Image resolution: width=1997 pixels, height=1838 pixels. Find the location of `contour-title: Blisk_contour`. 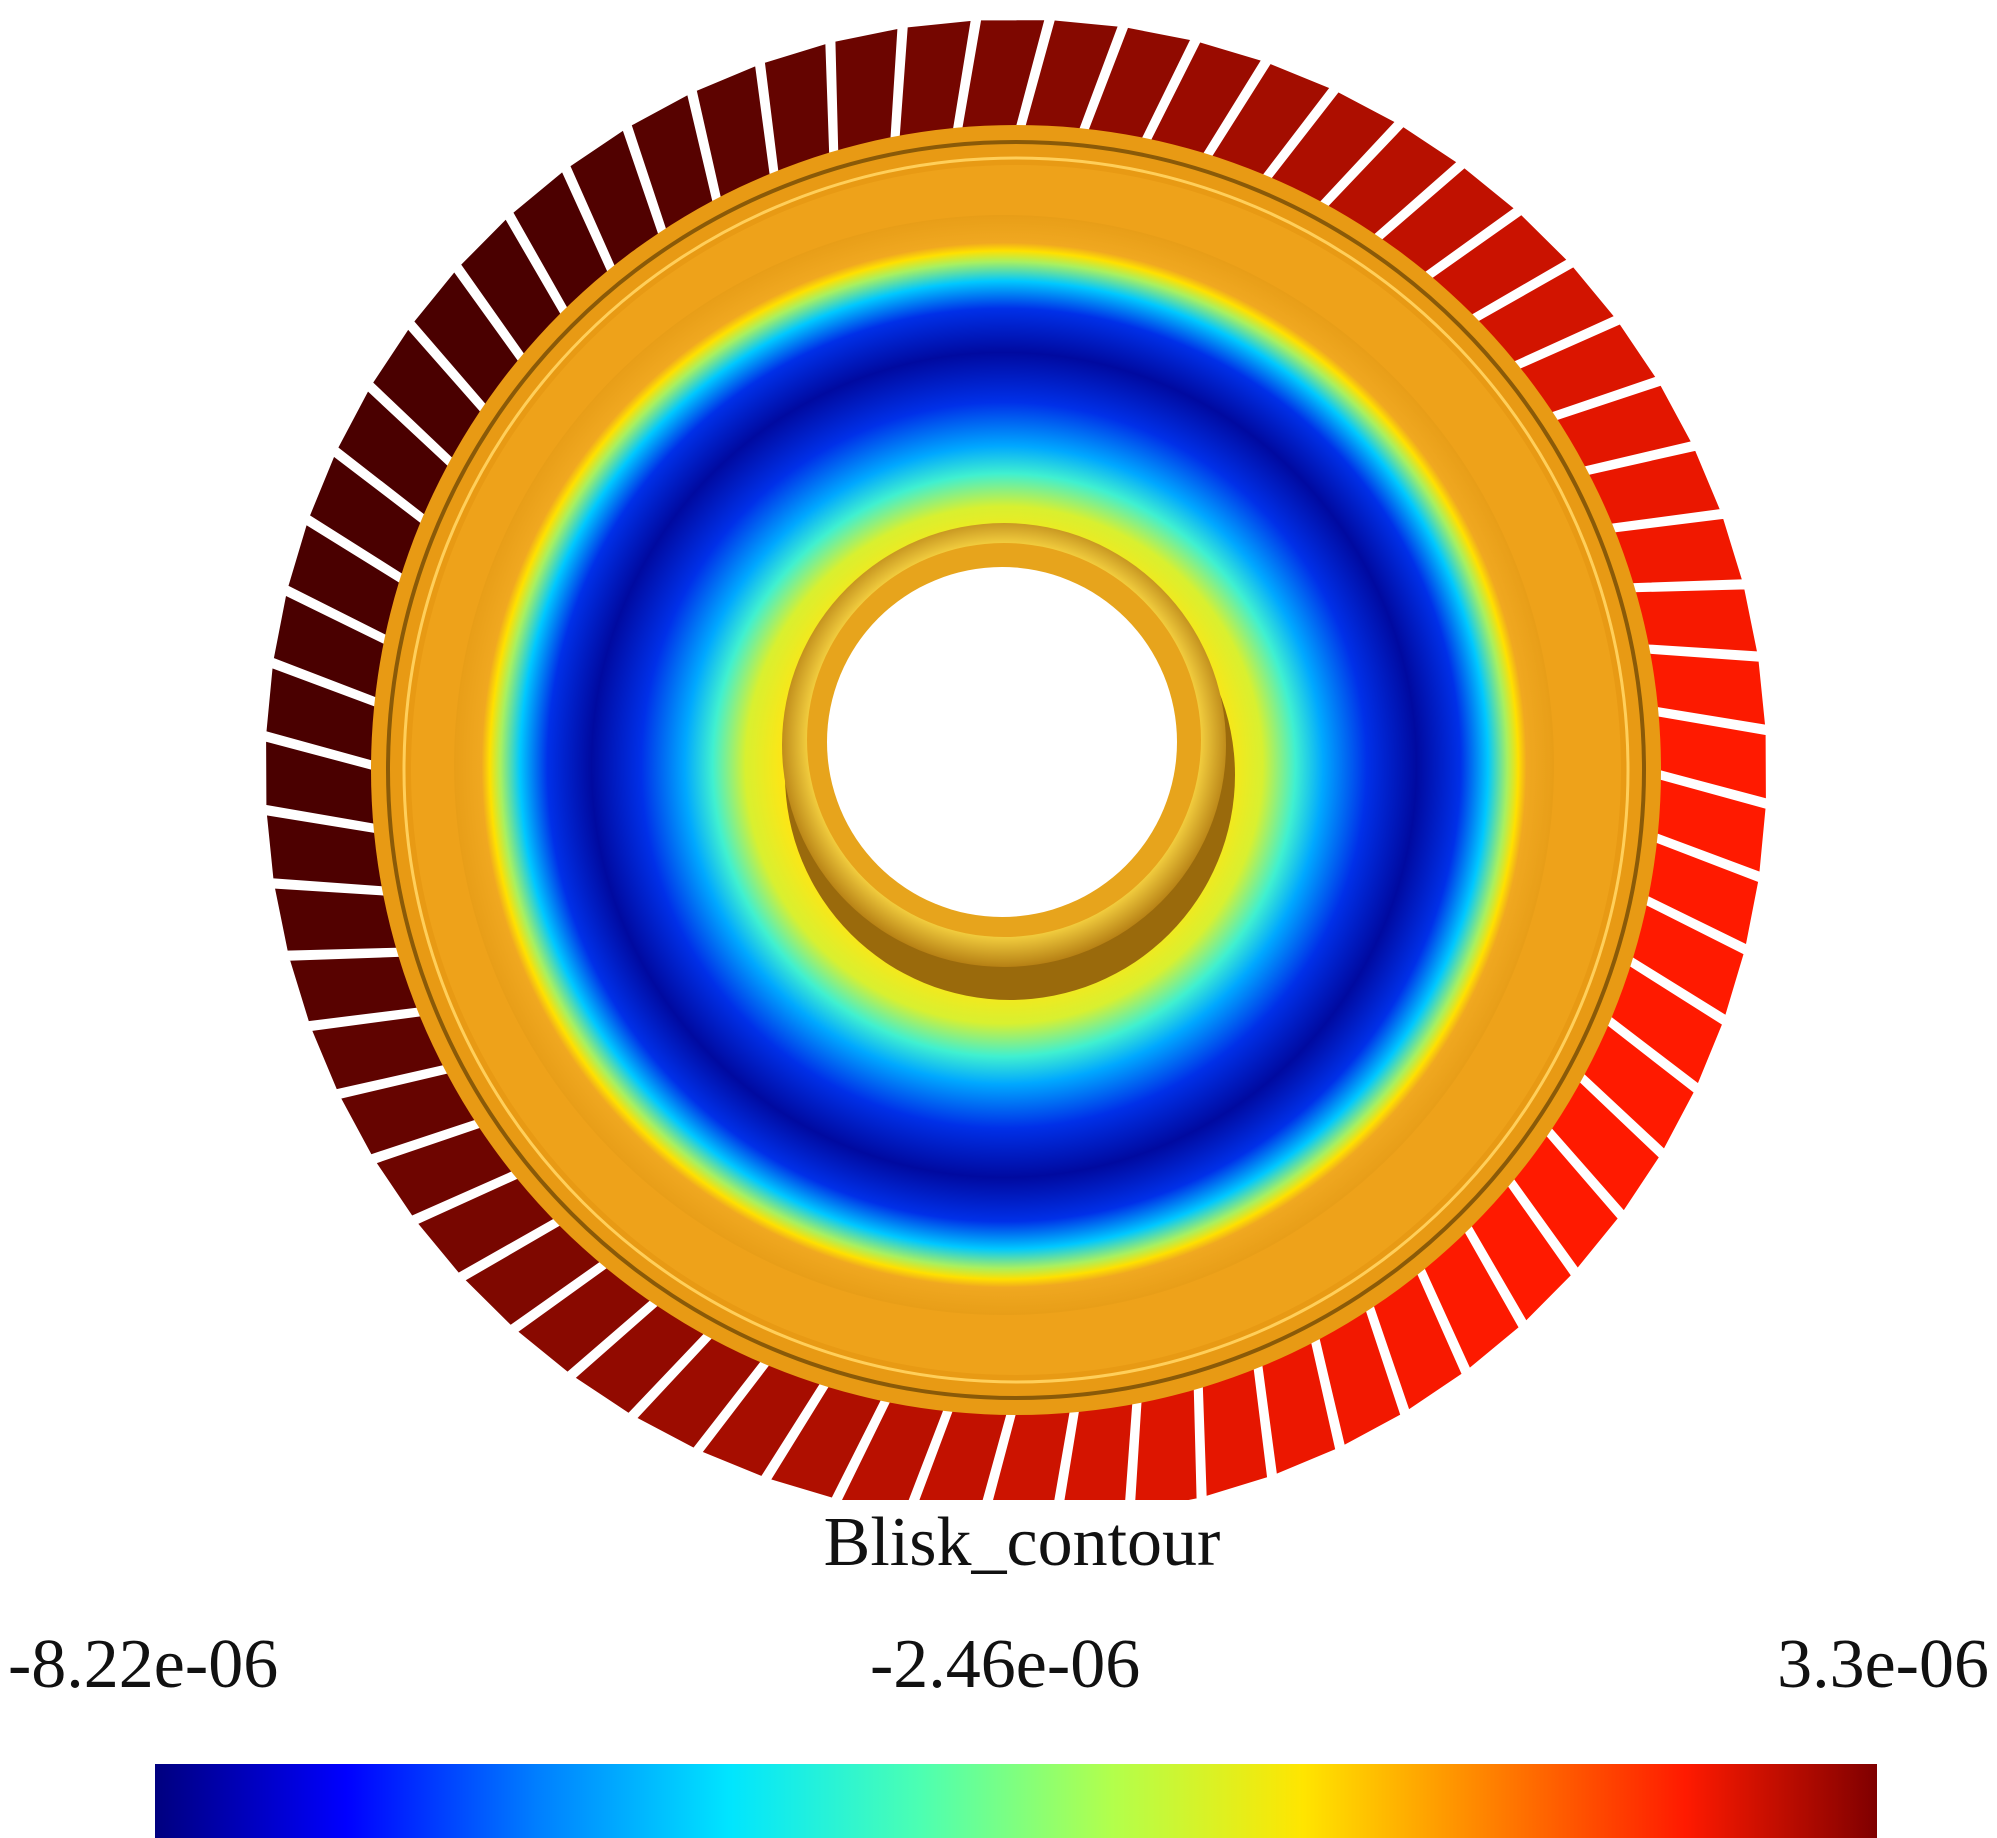

contour-title: Blisk_contour is located at coordinates (1022, 1542).